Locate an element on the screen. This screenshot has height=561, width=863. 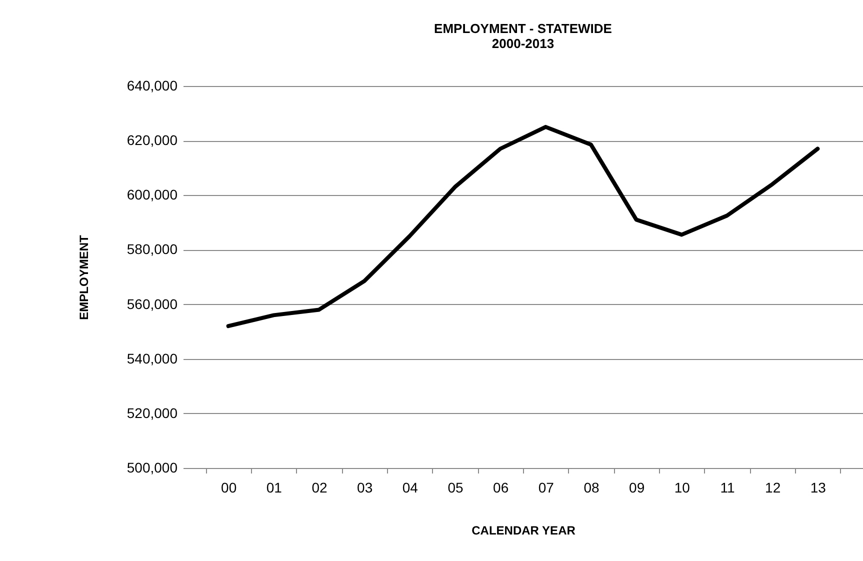
x-tick-label: 03 is located at coordinates (365, 488).